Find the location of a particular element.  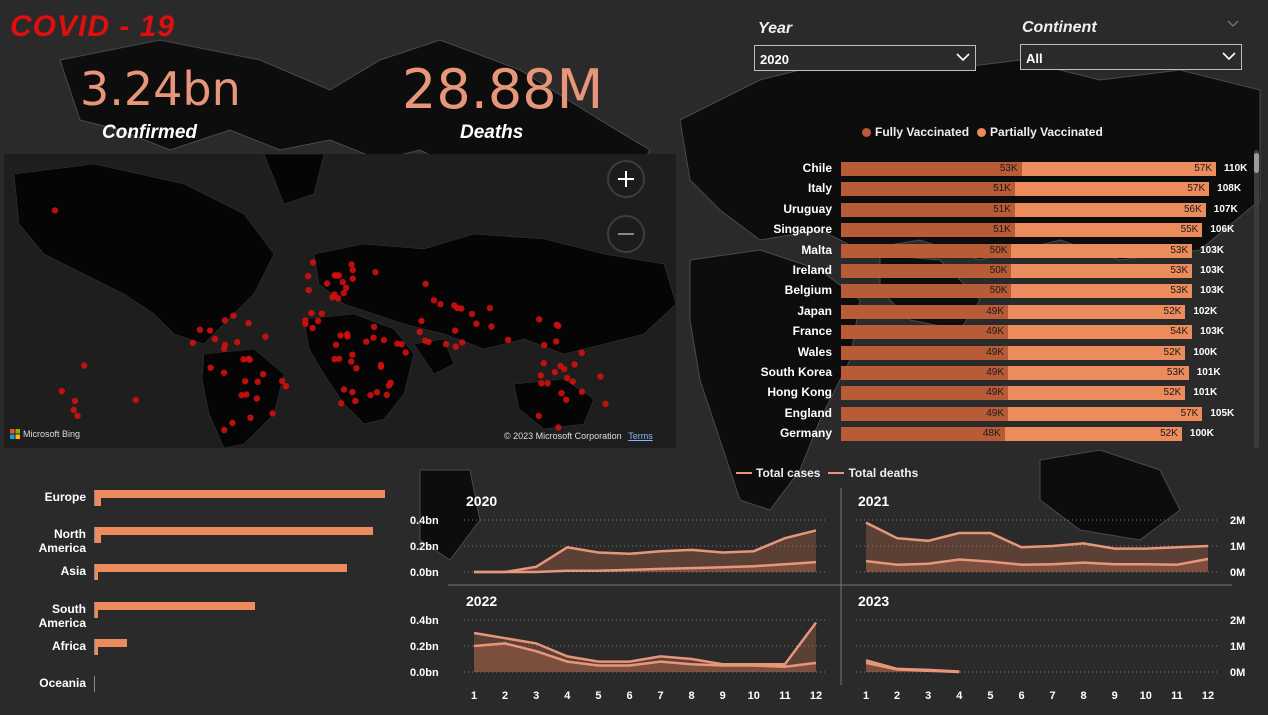

terms-link: Terms is located at coordinates (640, 436).